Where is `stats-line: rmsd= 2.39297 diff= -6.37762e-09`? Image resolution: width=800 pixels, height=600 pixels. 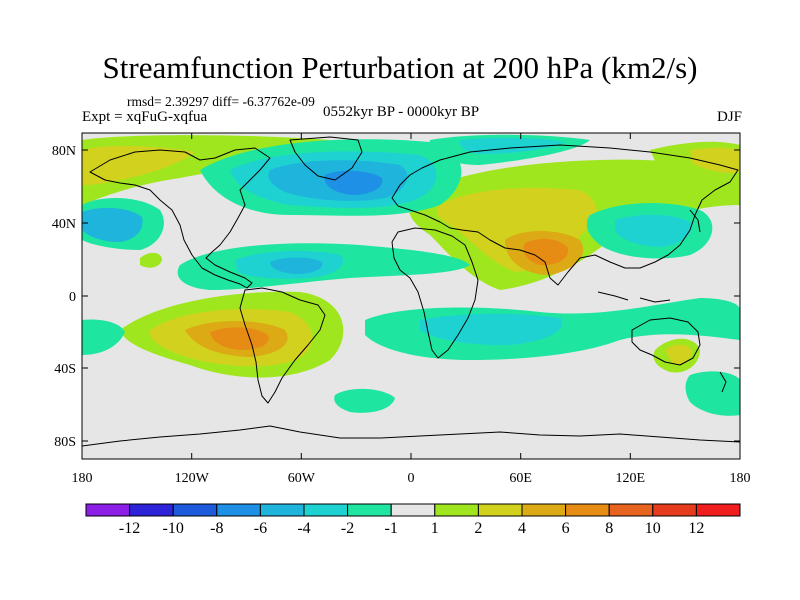
stats-line: rmsd= 2.39297 diff= -6.37762e-09 is located at coordinates (221, 101).